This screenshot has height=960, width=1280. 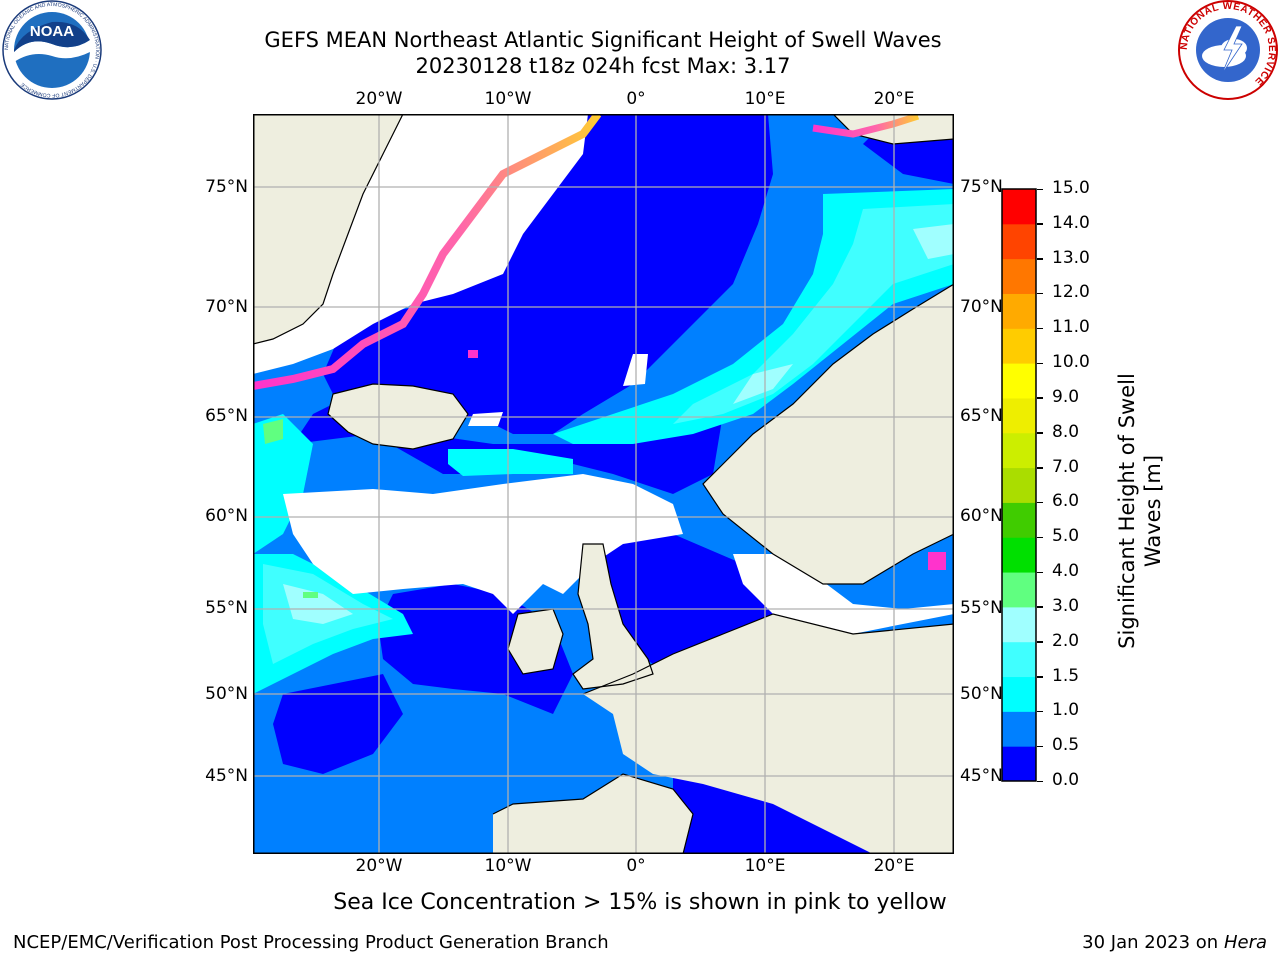 I want to click on lon-label-bottom: 10°E, so click(x=765, y=866).